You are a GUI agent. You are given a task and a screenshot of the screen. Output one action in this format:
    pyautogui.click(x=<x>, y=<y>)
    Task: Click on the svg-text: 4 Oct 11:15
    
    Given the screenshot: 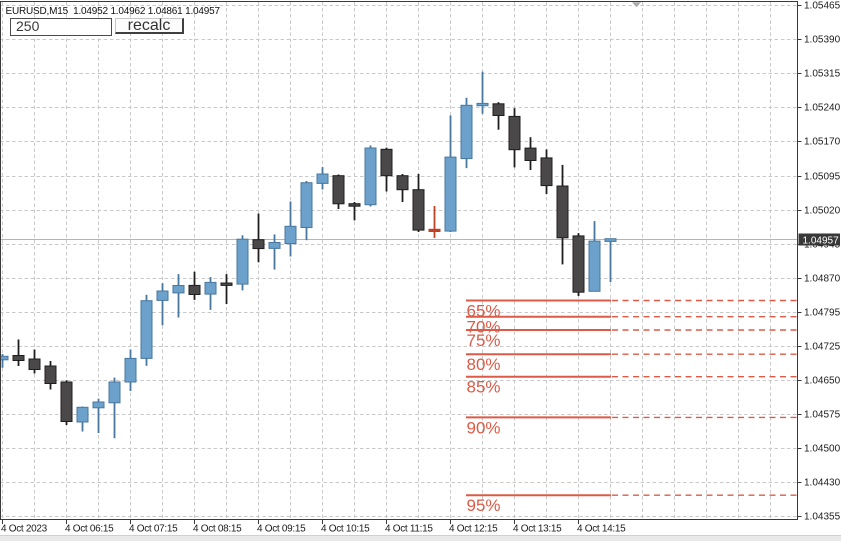 What is the action you would take?
    pyautogui.click(x=409, y=529)
    